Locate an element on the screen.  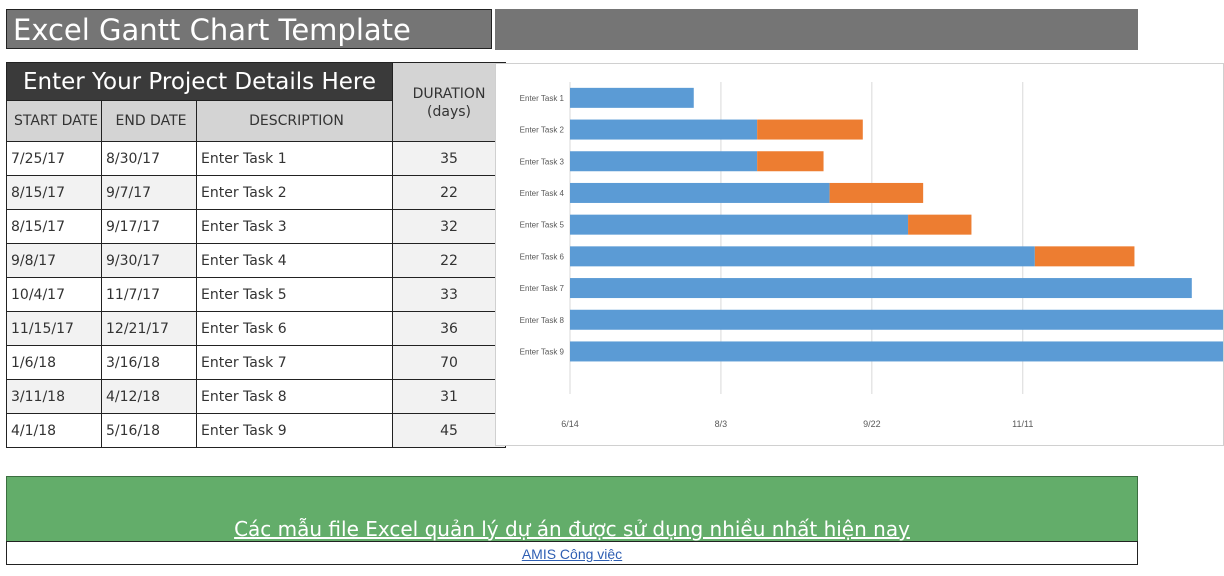
cell-start-date: 9/8/17 is located at coordinates (54, 260).